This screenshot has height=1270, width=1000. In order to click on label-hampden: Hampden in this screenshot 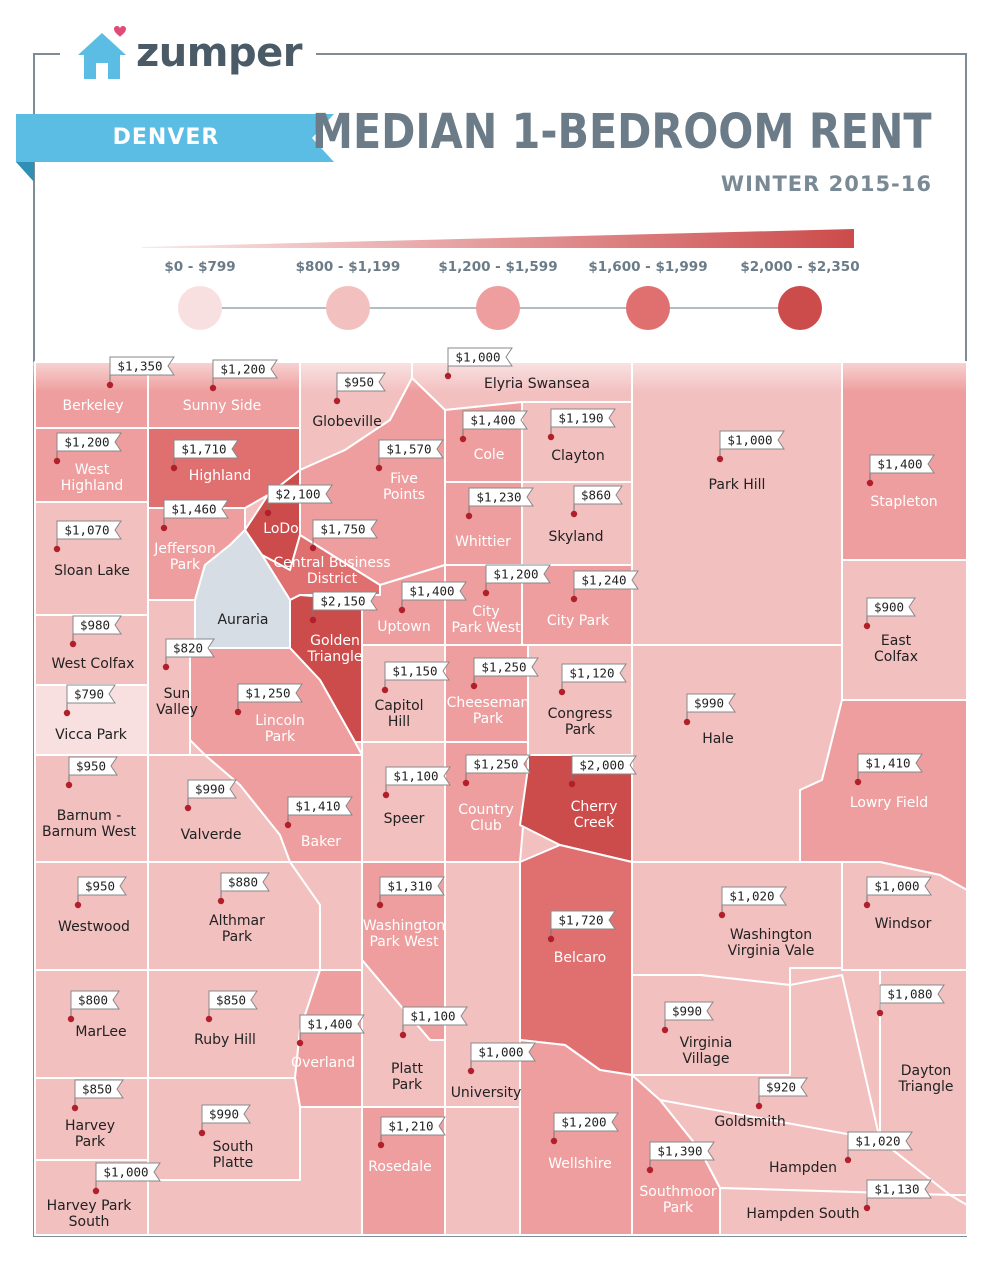, I will do `click(803, 1168)`.